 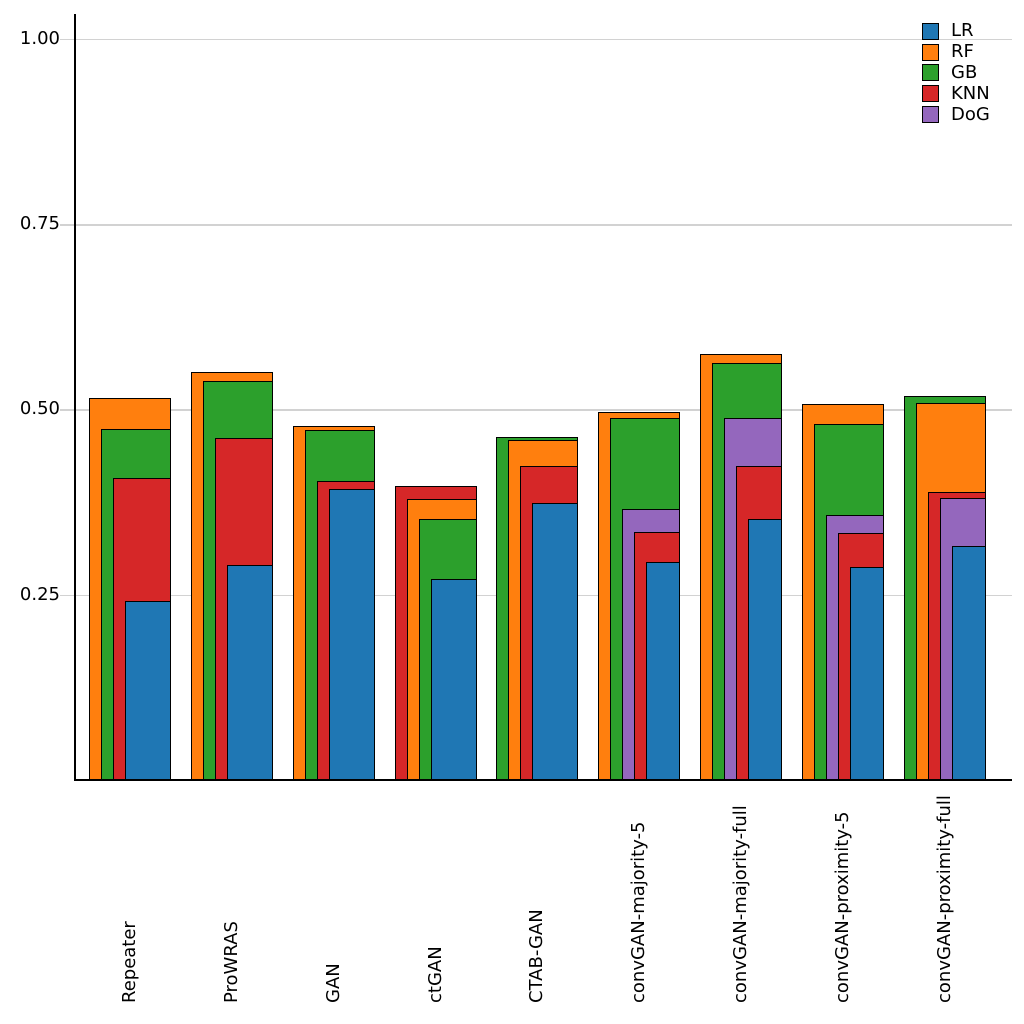 What do you see at coordinates (39, 223) in the screenshot?
I see `y-tick-label-0-75: 0.75` at bounding box center [39, 223].